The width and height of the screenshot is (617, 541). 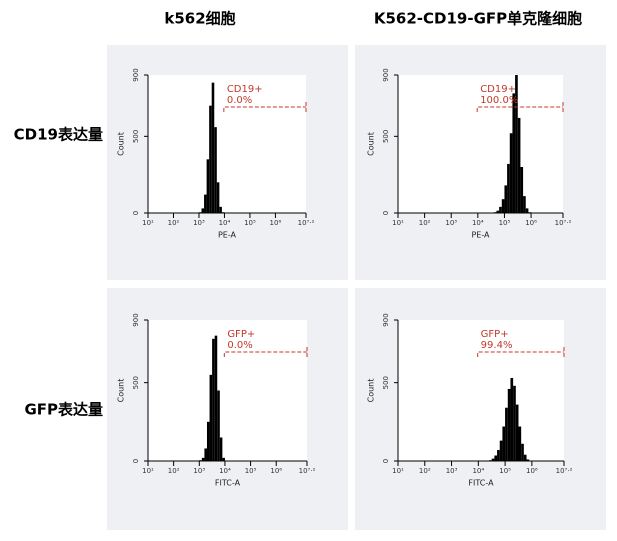 What do you see at coordinates (63, 410) in the screenshot?
I see `row-header: GFP表达量` at bounding box center [63, 410].